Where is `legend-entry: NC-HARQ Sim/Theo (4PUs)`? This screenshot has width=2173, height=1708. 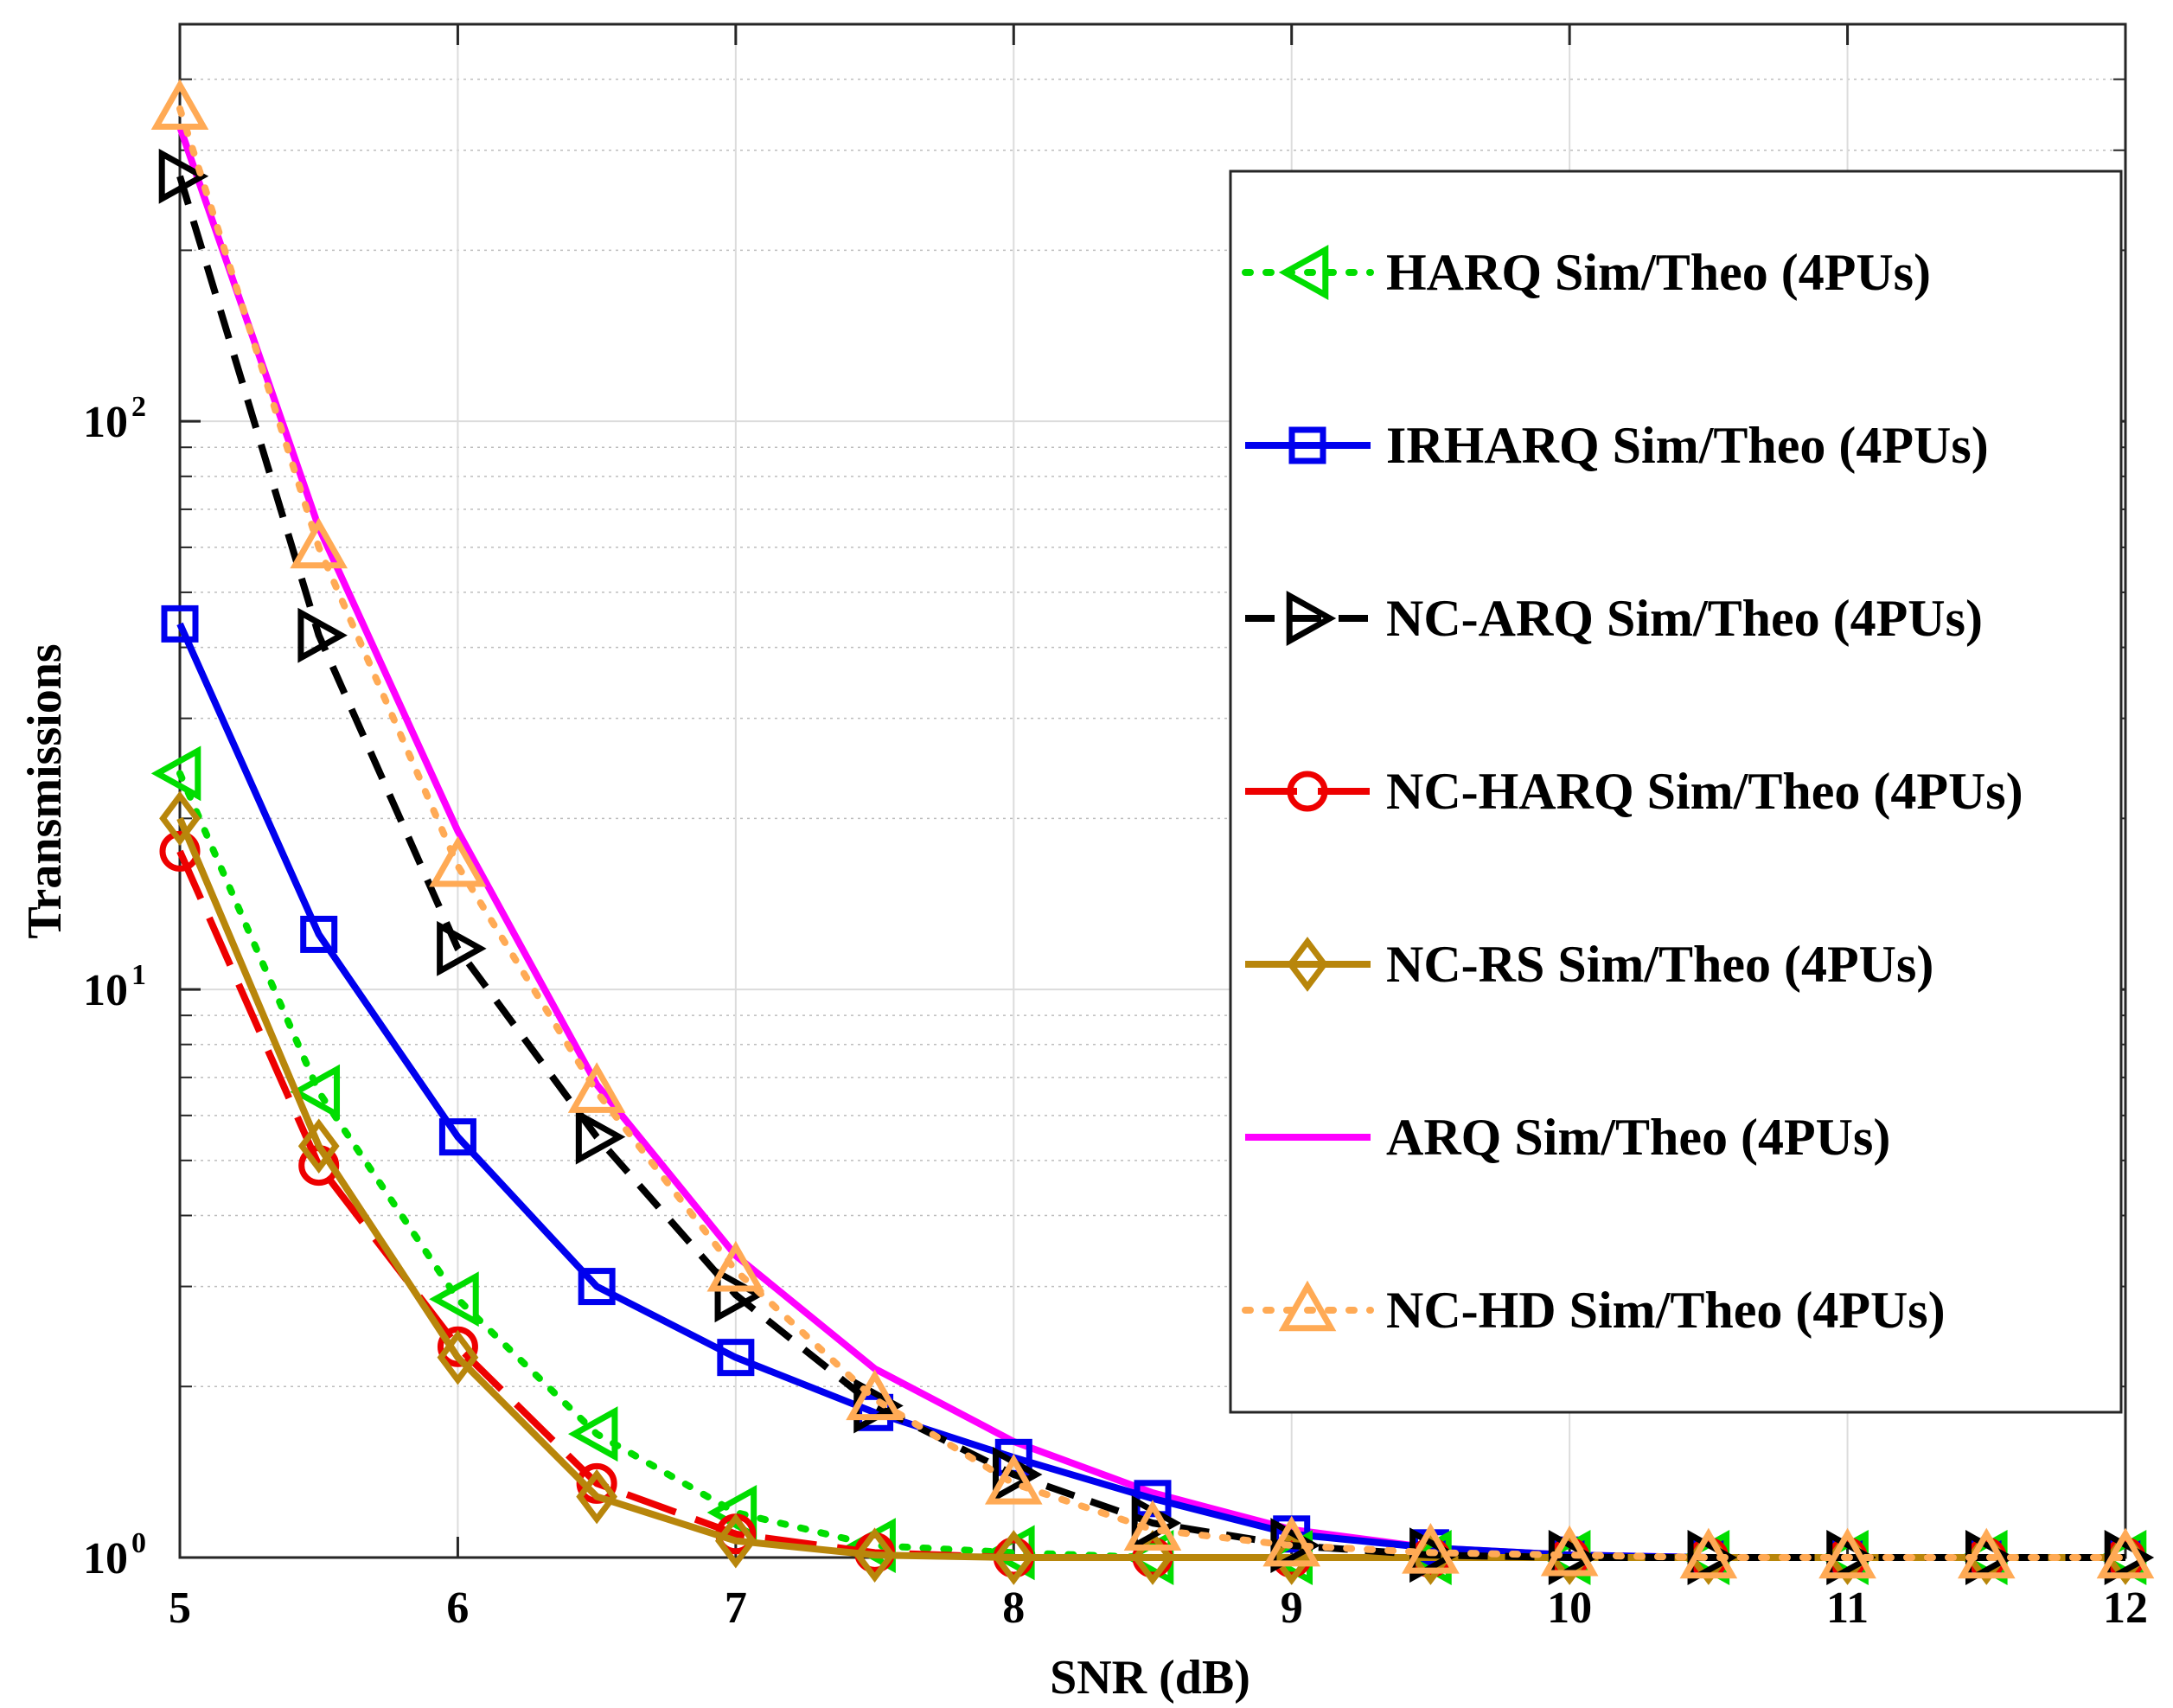
legend-entry: NC-HARQ Sim/Theo (4PUs) is located at coordinates (1634, 791).